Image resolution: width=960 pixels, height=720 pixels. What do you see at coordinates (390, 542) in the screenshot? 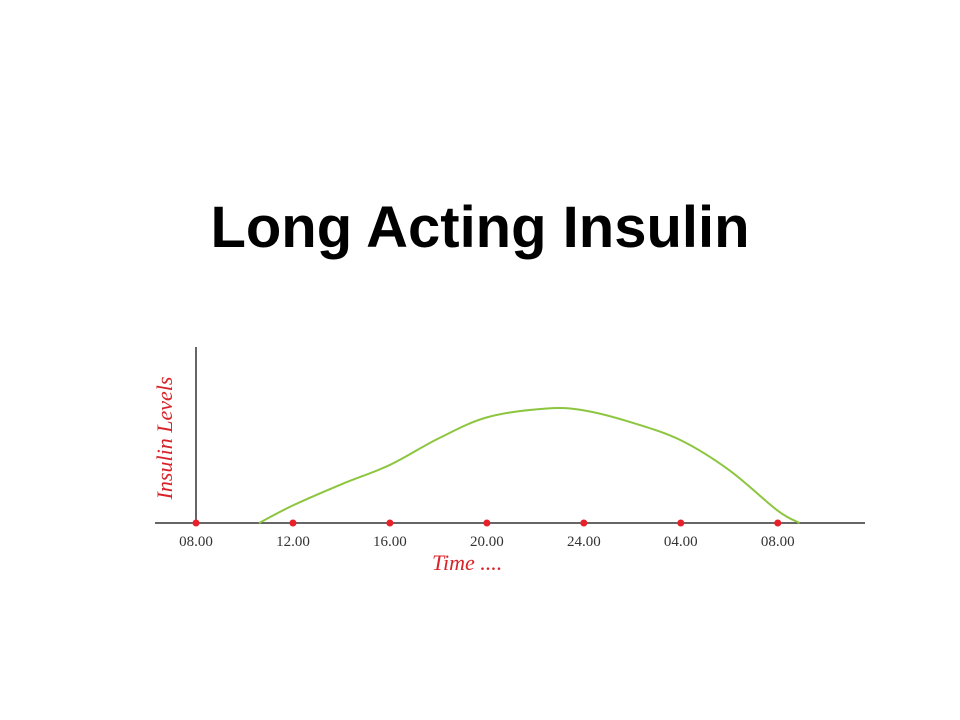
I see `x-tick-label: 16.00` at bounding box center [390, 542].